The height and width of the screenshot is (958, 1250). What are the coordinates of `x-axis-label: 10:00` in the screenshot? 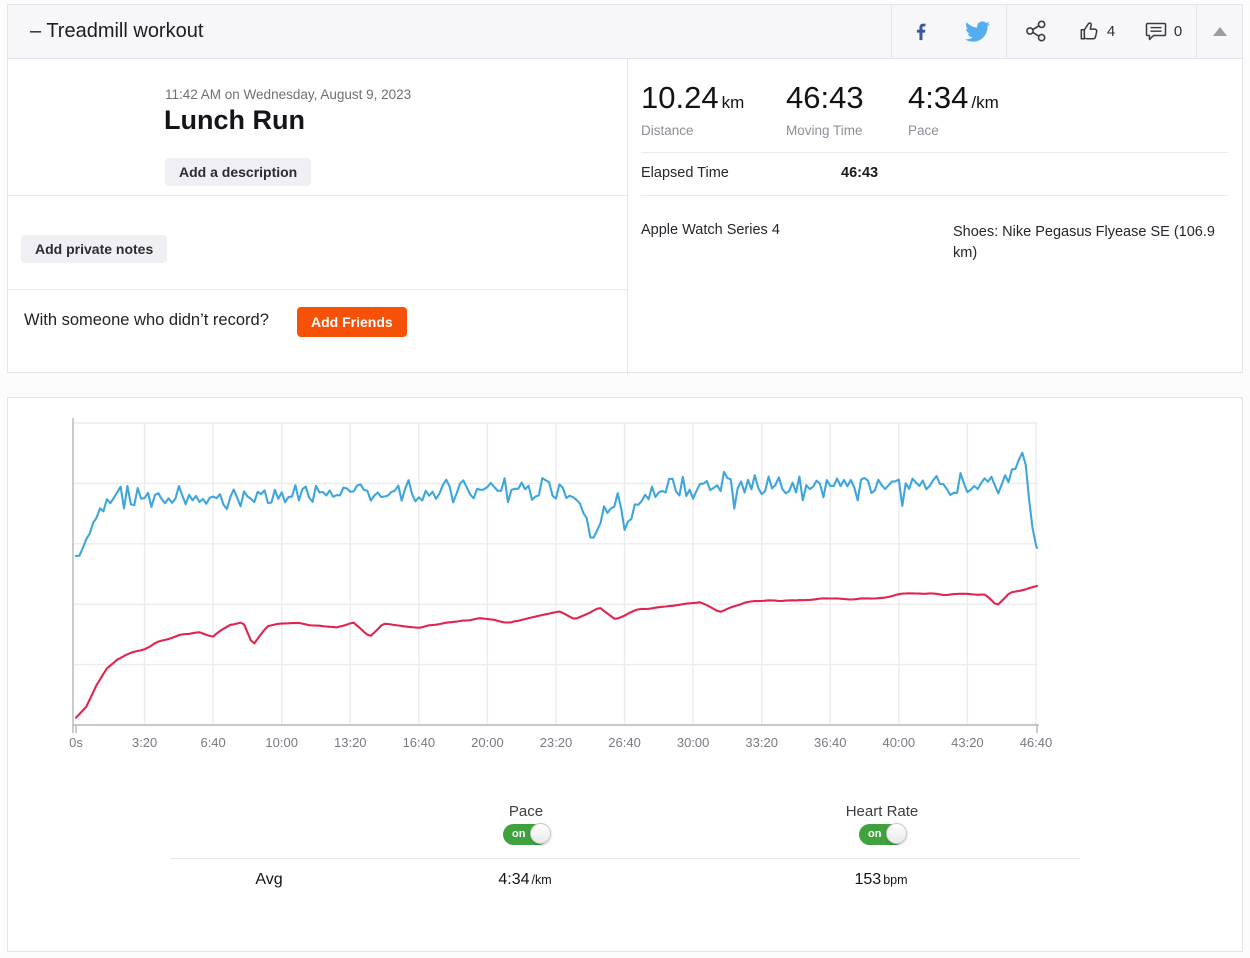 It's located at (281, 742).